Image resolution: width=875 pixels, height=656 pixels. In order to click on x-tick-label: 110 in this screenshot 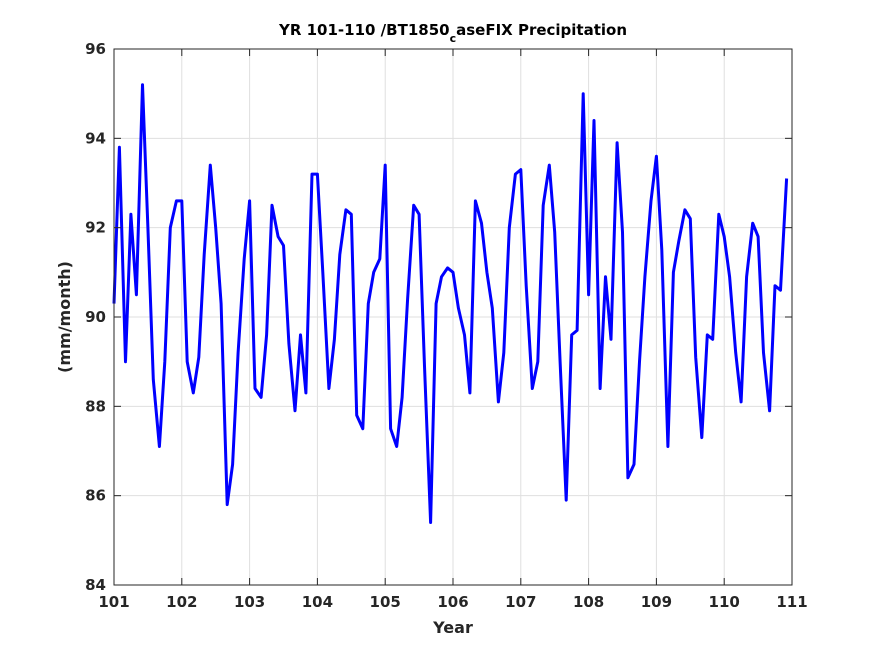, I will do `click(724, 602)`.